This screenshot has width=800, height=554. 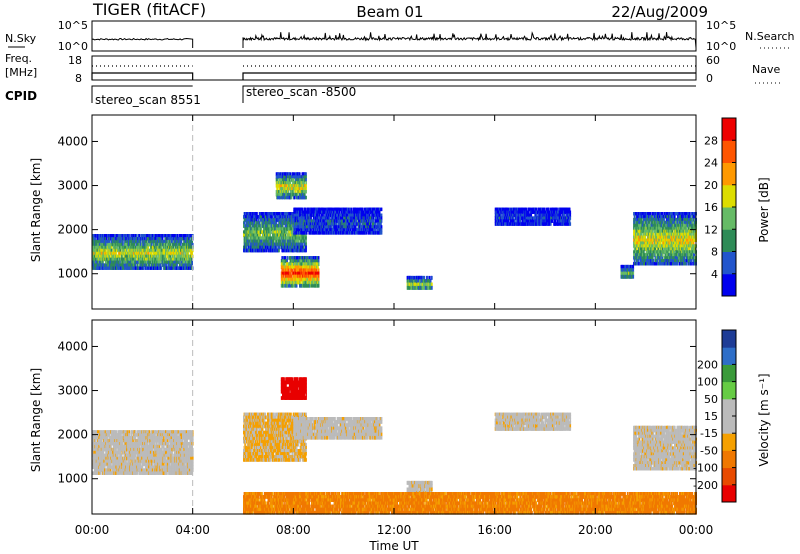 I want to click on freq-unit: [MHz], so click(x=21, y=72).